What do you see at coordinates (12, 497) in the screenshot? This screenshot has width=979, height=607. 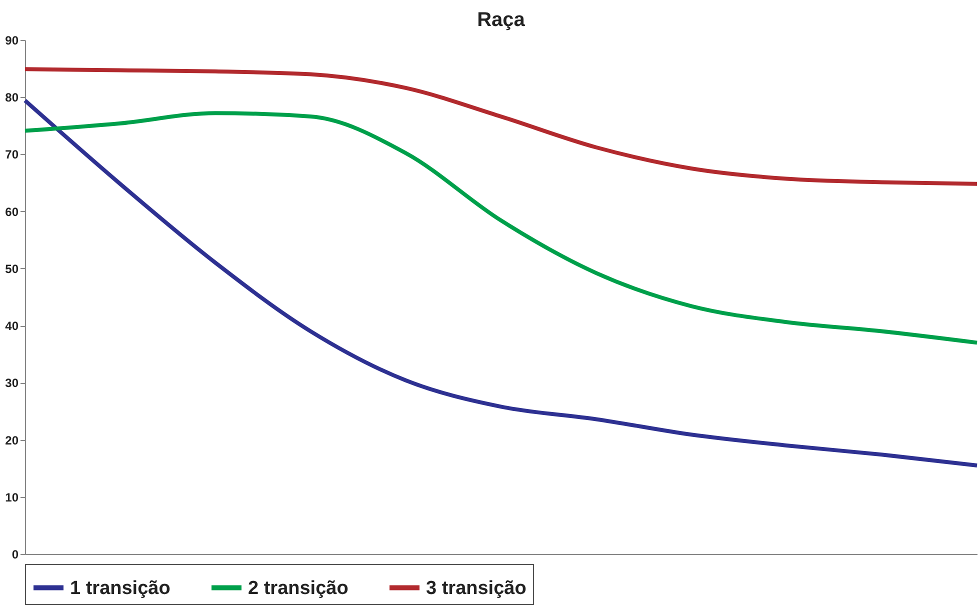 I see `y-tick-label: 10` at bounding box center [12, 497].